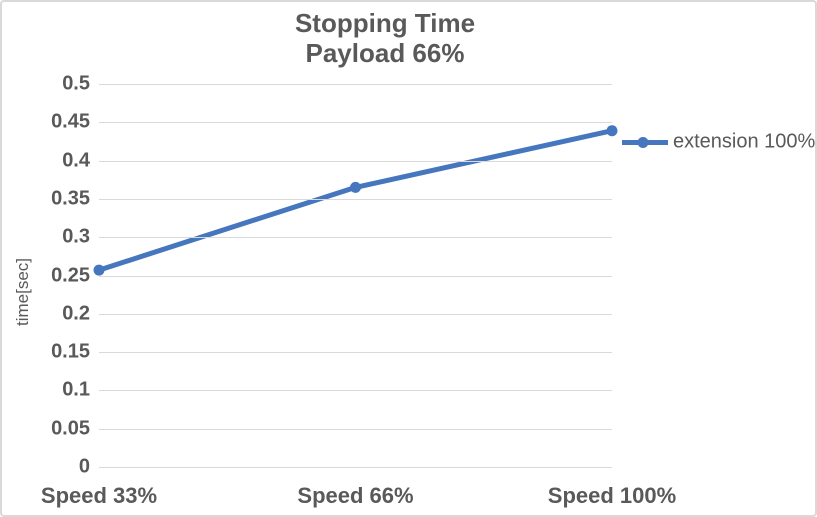 The width and height of the screenshot is (817, 517). Describe the element at coordinates (70, 198) in the screenshot. I see `y-tick-label: 0.35` at that location.